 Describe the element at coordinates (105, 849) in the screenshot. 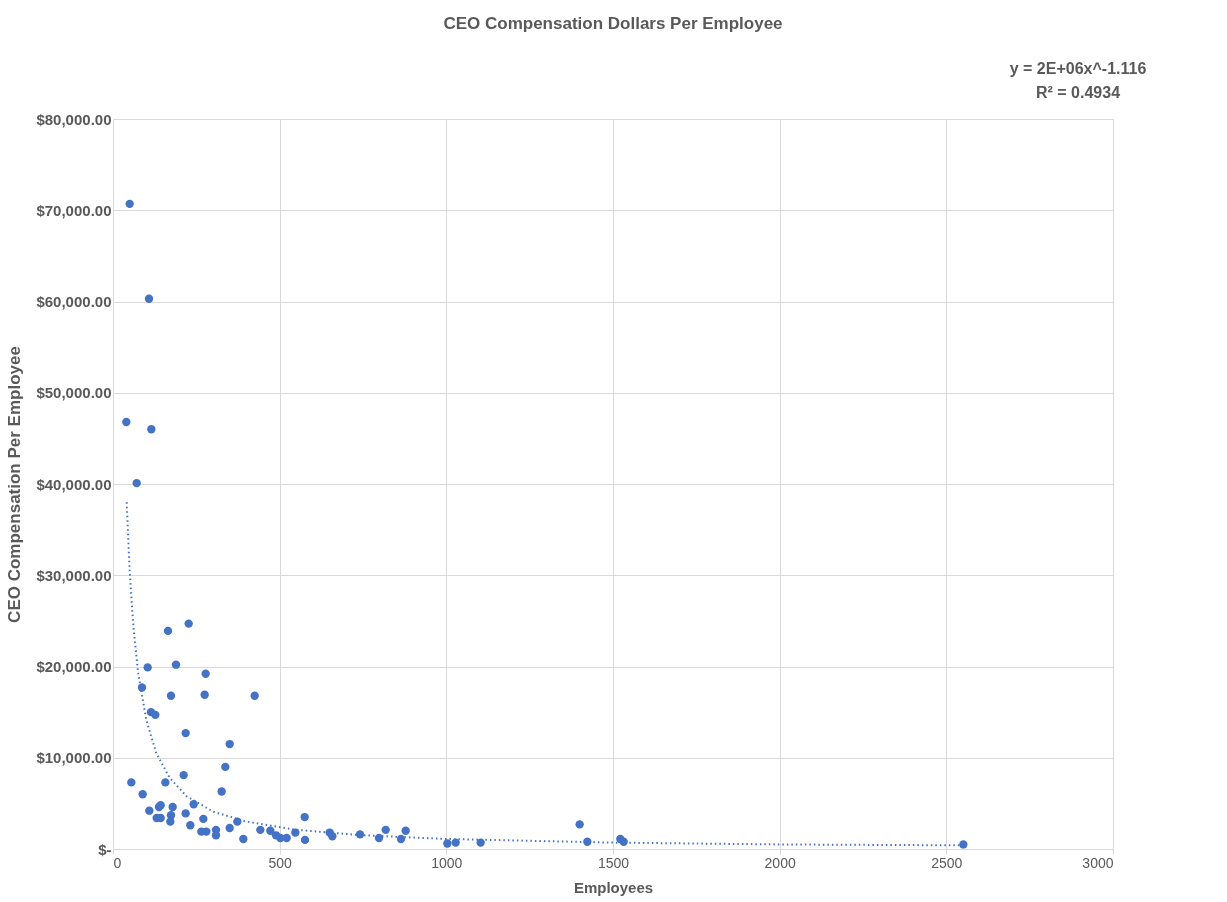

I see `y-tick-label: $-` at that location.